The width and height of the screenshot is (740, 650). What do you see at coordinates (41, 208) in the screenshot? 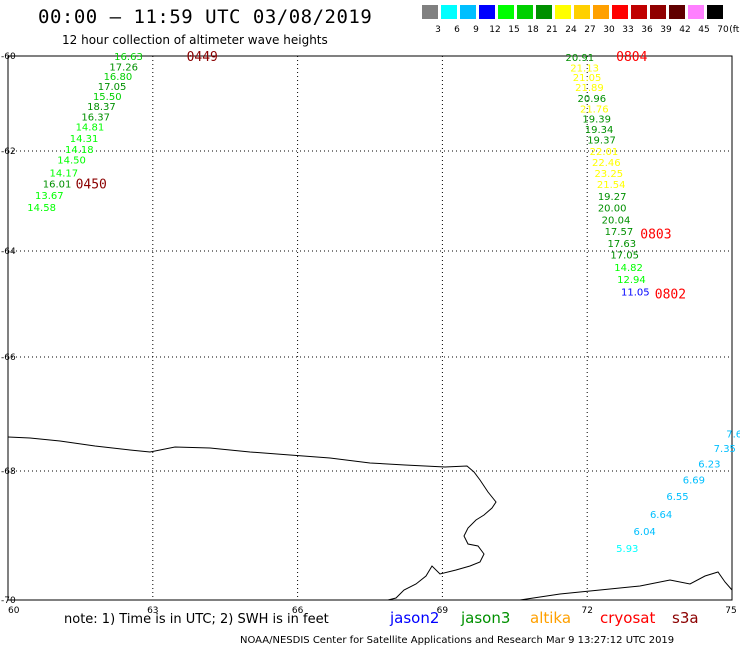
I see `wave-height-value: 14.58` at bounding box center [41, 208].